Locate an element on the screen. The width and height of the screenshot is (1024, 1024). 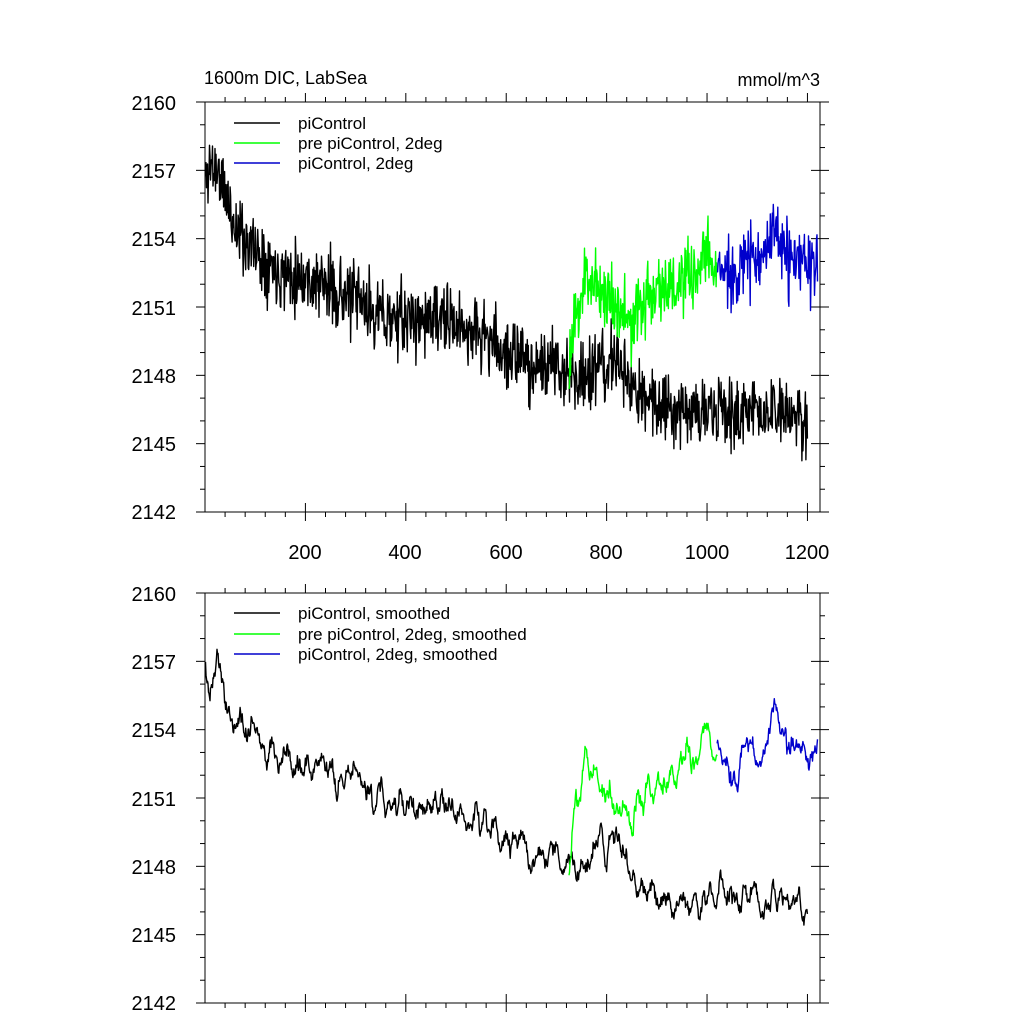
panel-2-series-pre-picontrol-2deg-smoothed is located at coordinates (643, 799).